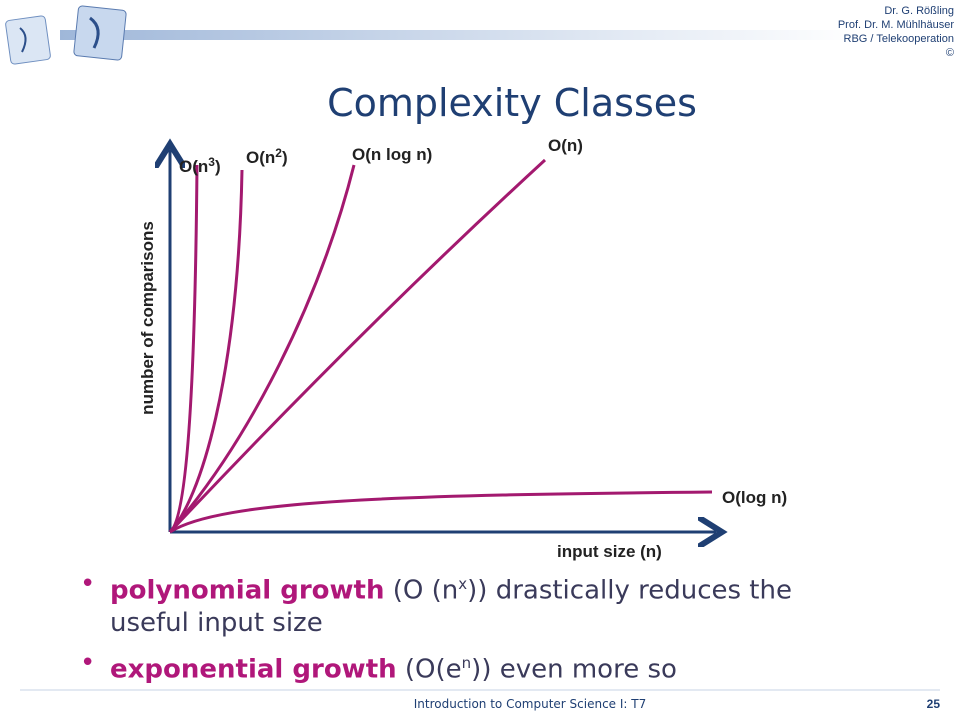  Describe the element at coordinates (896, 25) in the screenshot. I see `header-author: Prof. Dr. M. Mühlhäuser` at that location.